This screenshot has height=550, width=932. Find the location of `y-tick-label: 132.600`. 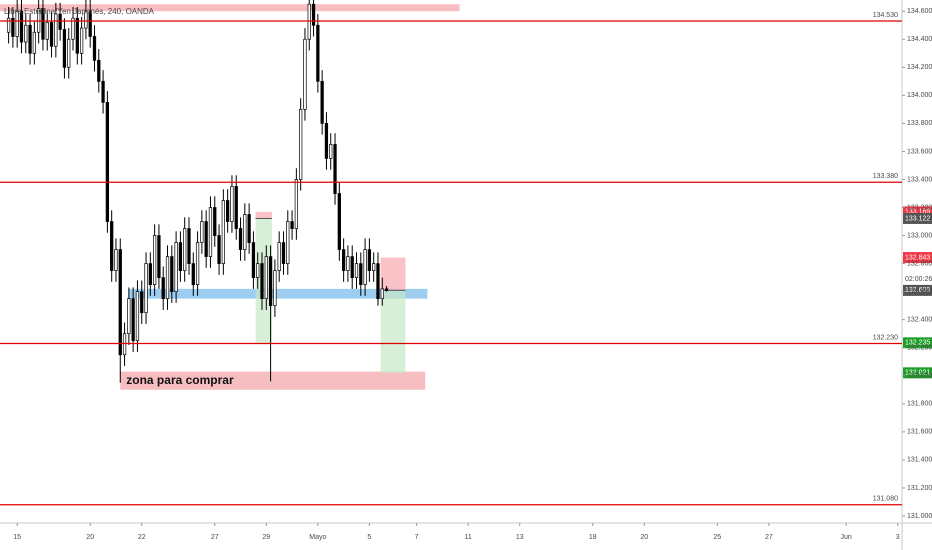

y-tick-label: 132.600 is located at coordinates (919, 291).